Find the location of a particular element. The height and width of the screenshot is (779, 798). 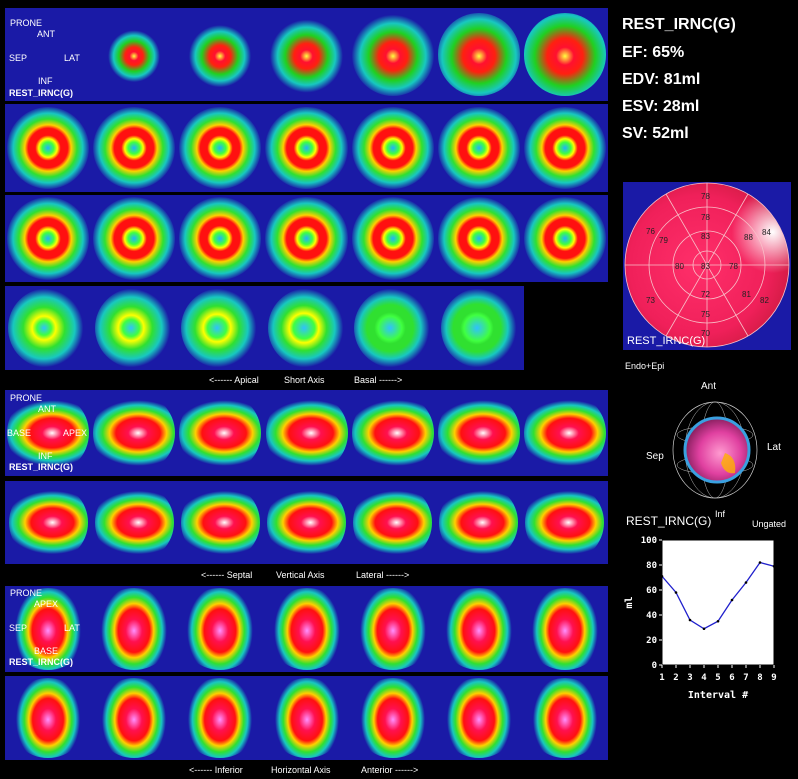

polar-map-value: 79 is located at coordinates (663, 240).